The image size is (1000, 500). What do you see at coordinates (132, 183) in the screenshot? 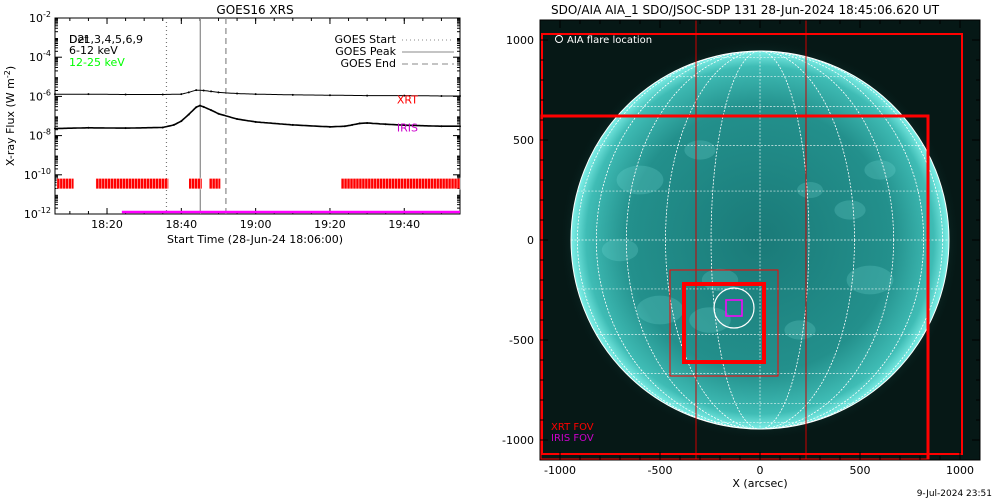
I see `xrt-coverage-bar` at bounding box center [132, 183].